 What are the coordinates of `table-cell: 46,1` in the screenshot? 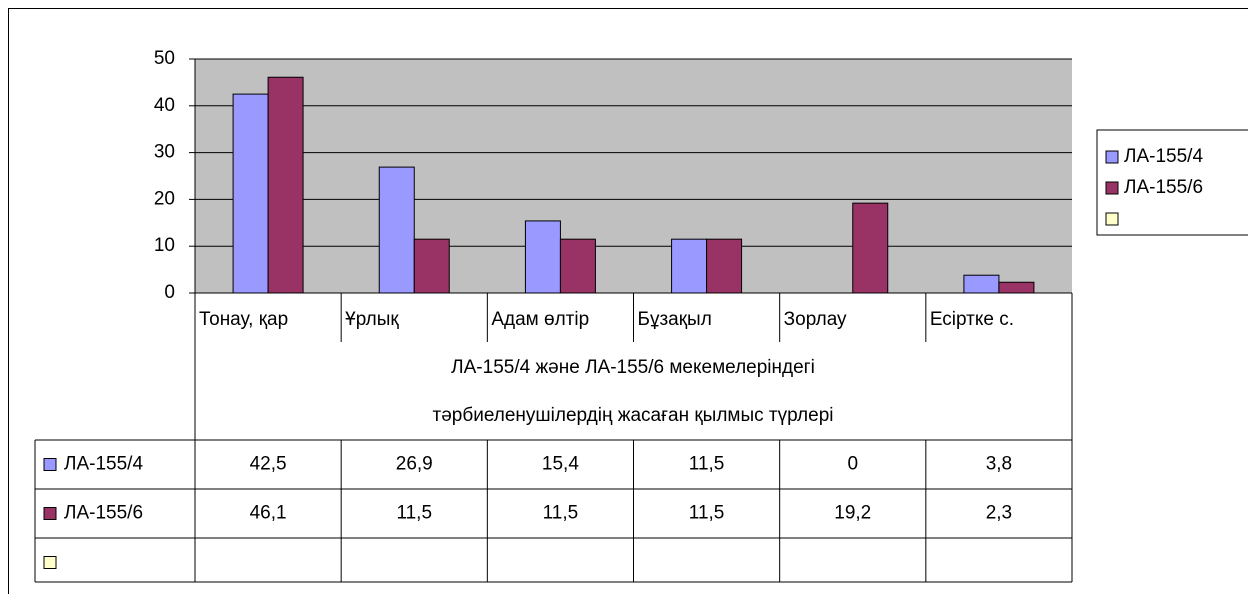 It's located at (268, 513).